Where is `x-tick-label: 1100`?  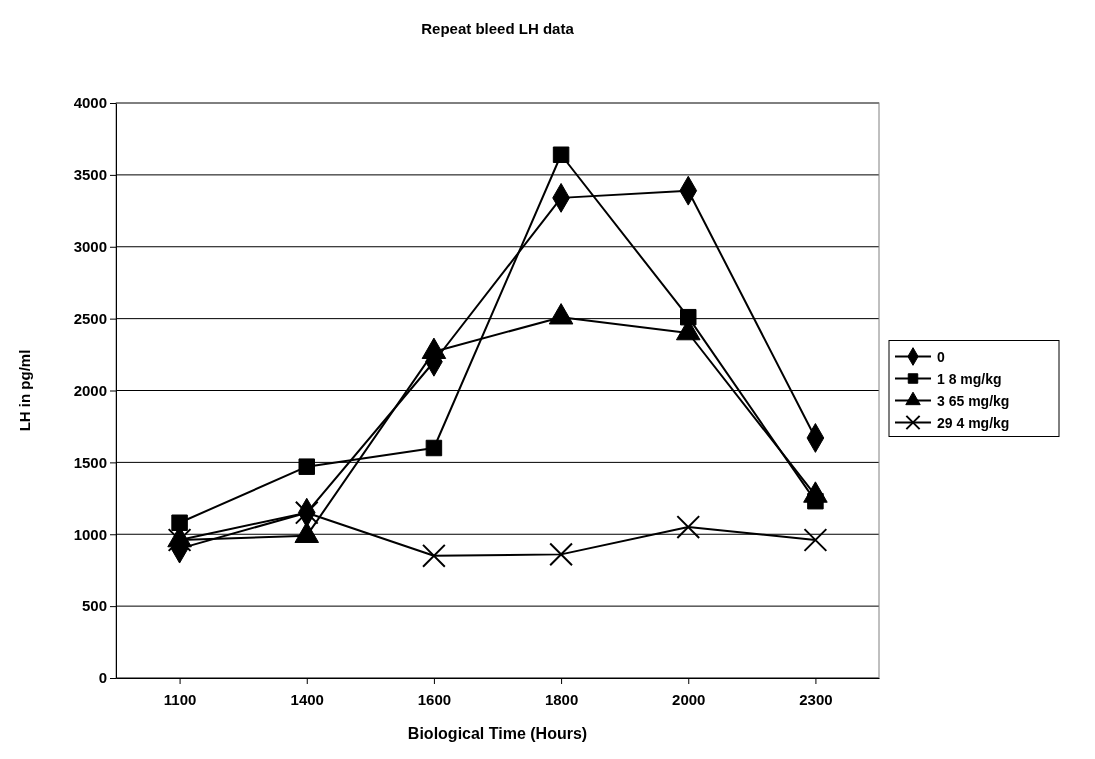
x-tick-label: 1100 is located at coordinates (180, 699).